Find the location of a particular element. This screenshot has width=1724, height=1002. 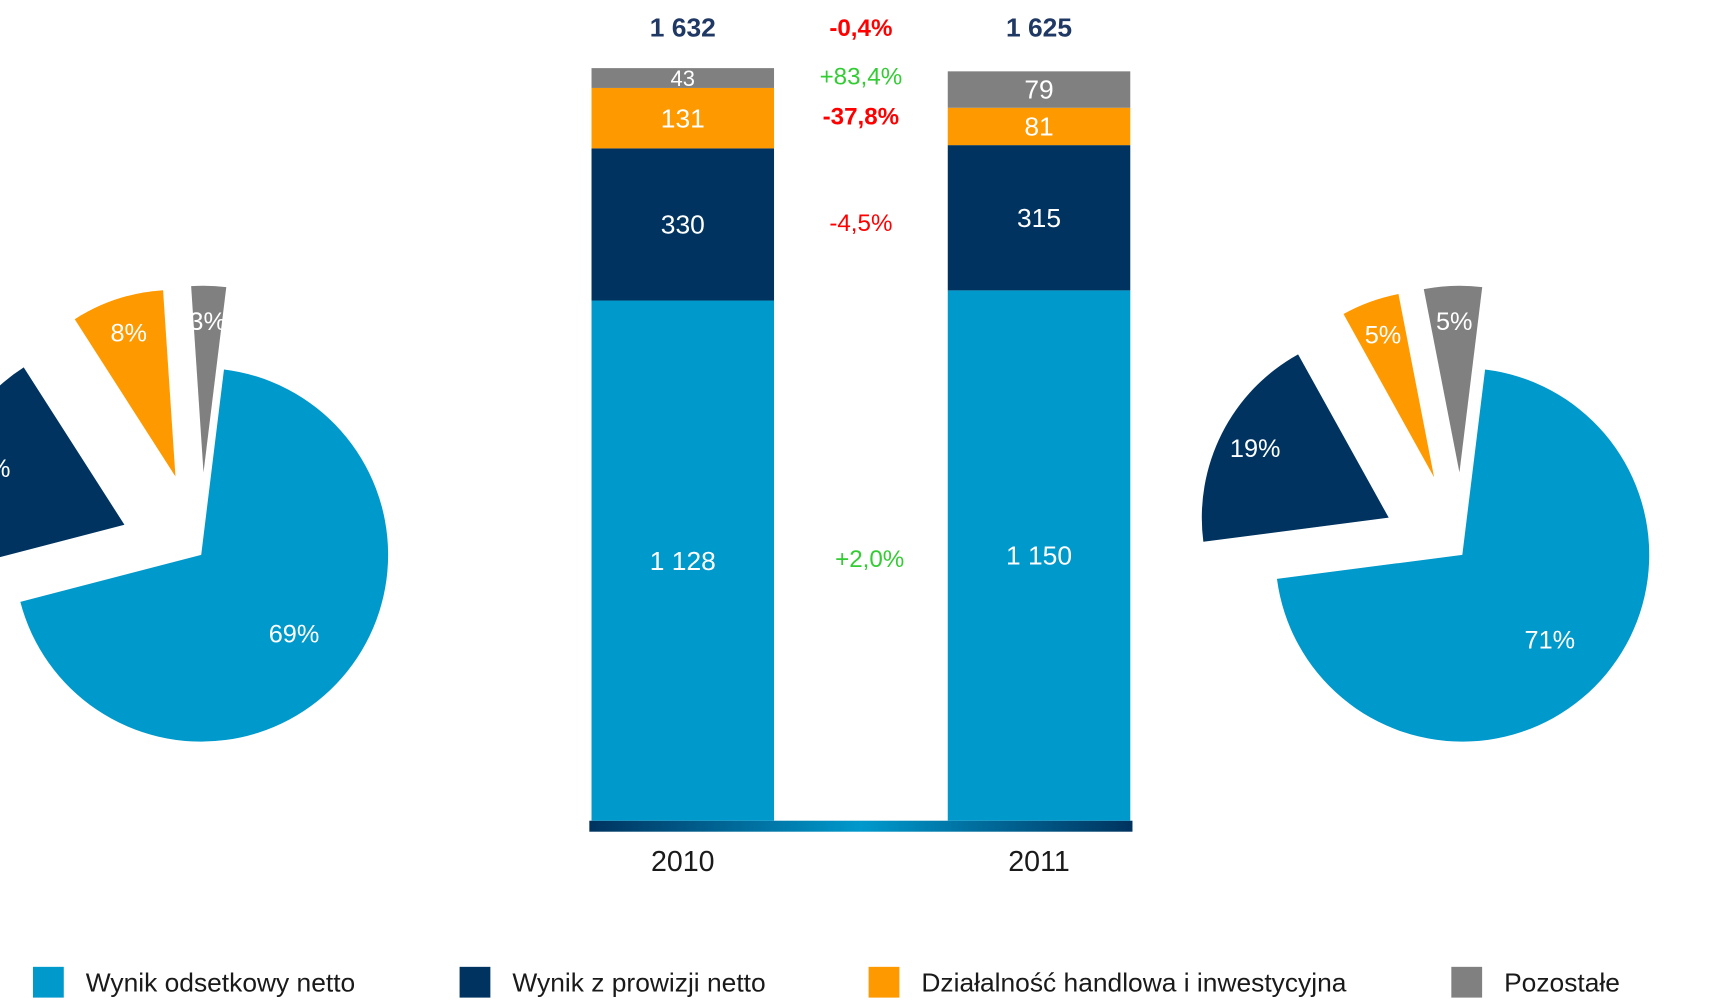

segment-label: 79 is located at coordinates (1038, 90).